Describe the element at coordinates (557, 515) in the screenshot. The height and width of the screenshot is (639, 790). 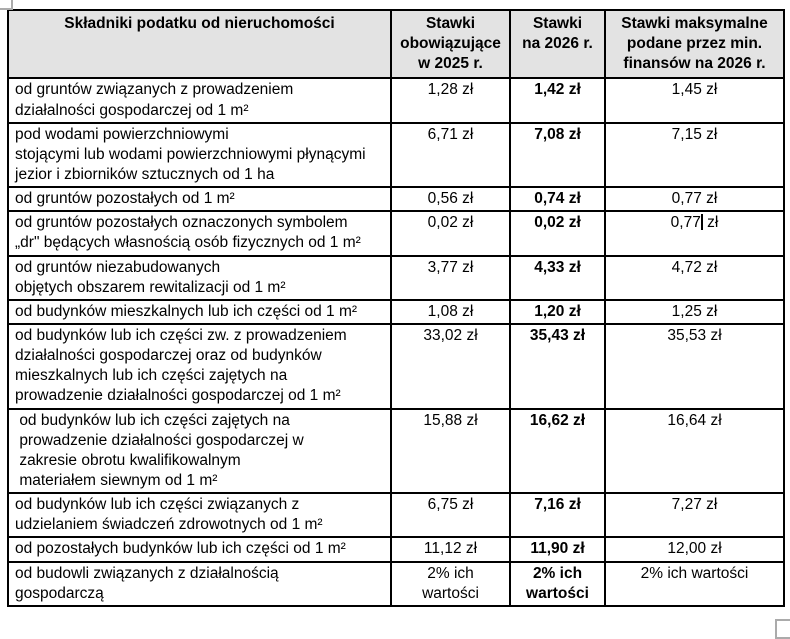
I see `rate-2026-cell: 7,16 zł` at that location.